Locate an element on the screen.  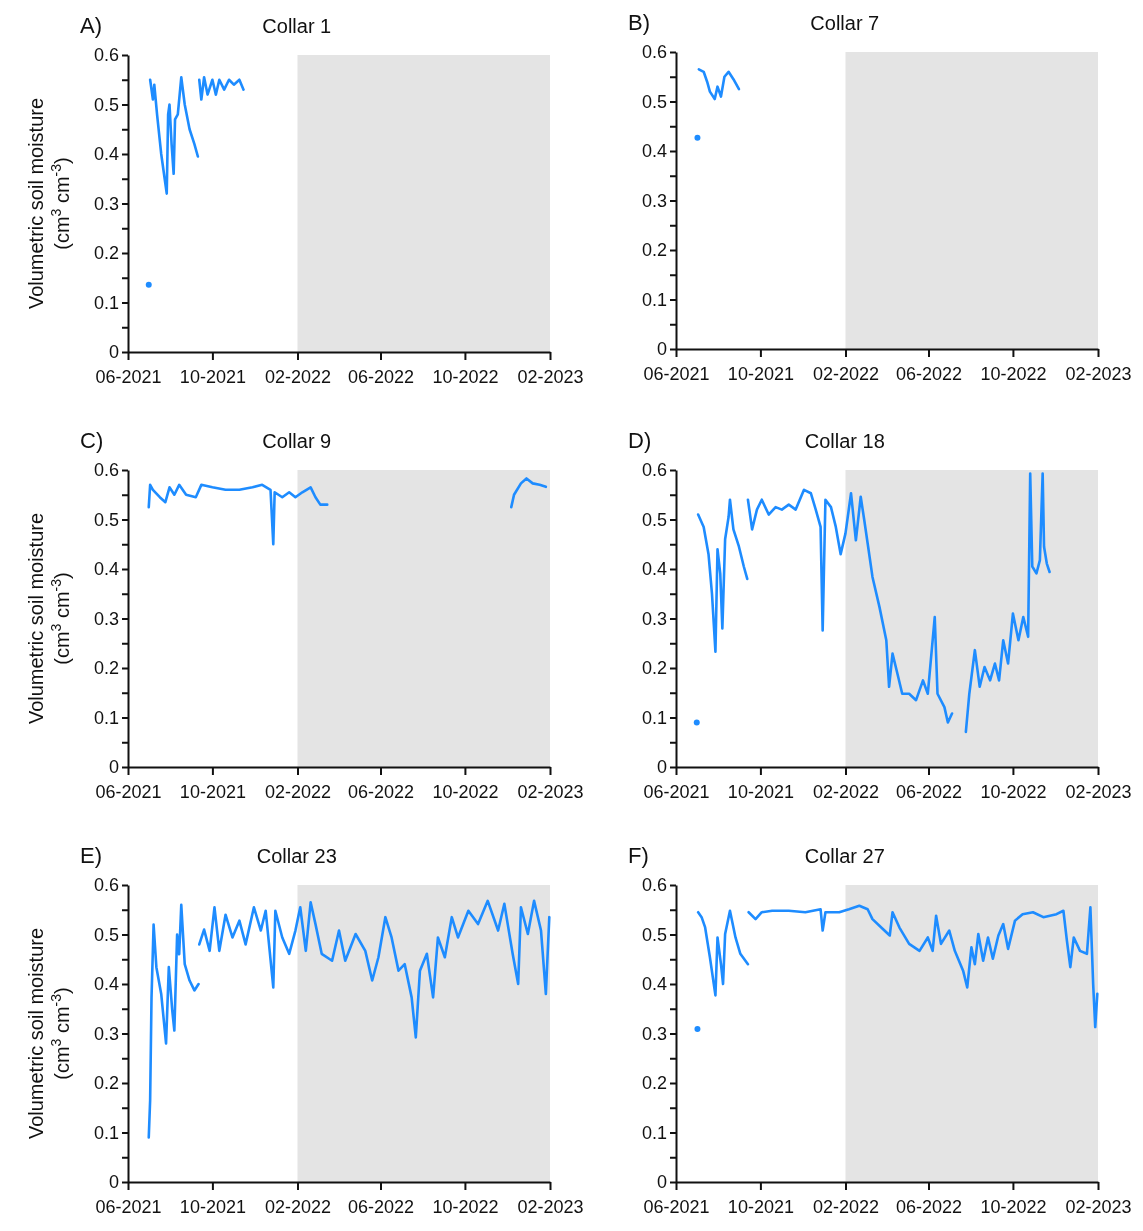
text: E) is located at coordinates (91, 855).